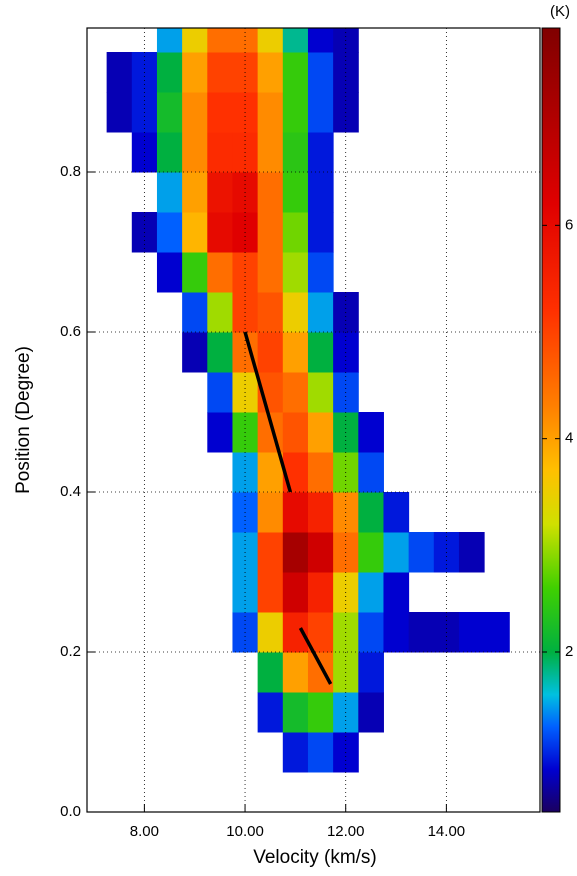  Describe the element at coordinates (551, 420) in the screenshot. I see `colorbar` at that location.